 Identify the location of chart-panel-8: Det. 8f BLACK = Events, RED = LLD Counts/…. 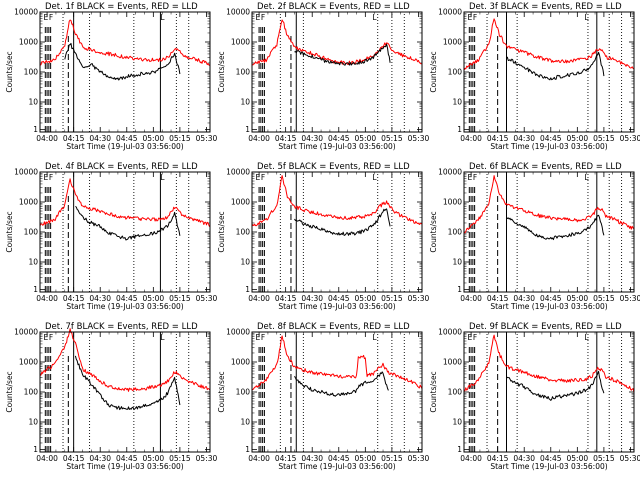
(323, 396).